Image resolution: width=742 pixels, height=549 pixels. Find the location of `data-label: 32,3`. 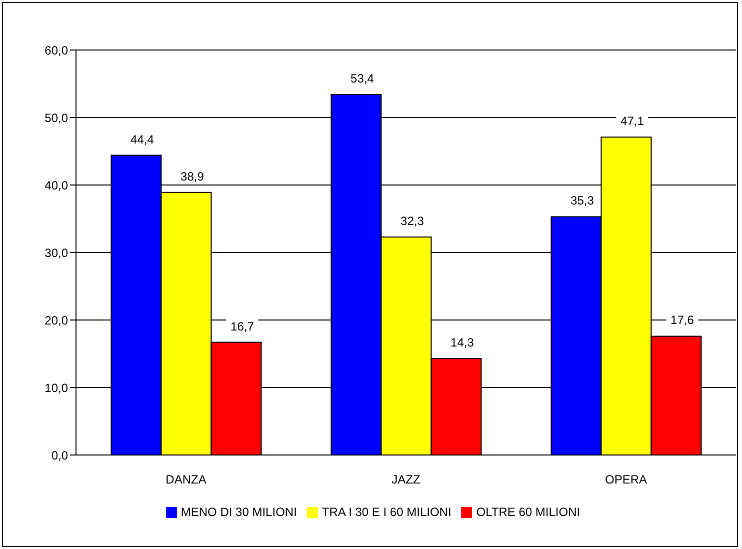

data-label: 32,3 is located at coordinates (412, 221).